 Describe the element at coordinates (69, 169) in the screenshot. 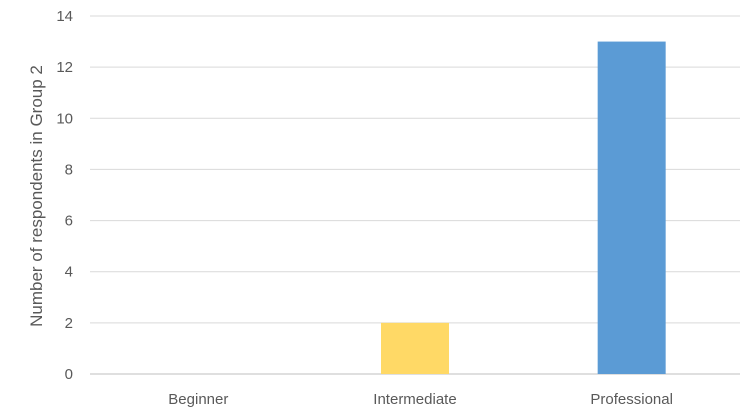

I see `y-tick-label: 8` at that location.